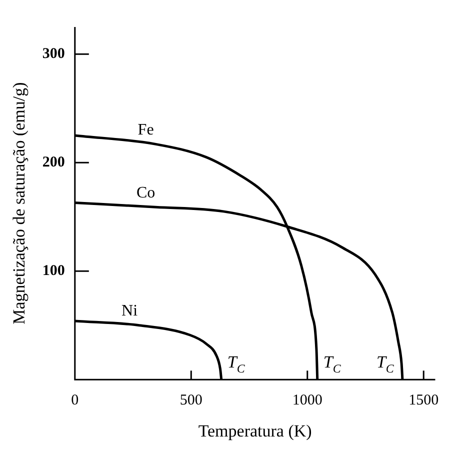  Describe the element at coordinates (255, 430) in the screenshot. I see `x-axis-title: Temperatura (K)` at that location.